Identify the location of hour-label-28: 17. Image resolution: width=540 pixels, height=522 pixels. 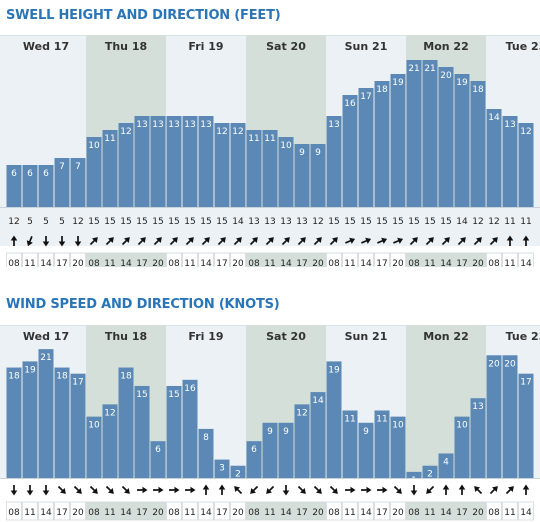
(461, 513).